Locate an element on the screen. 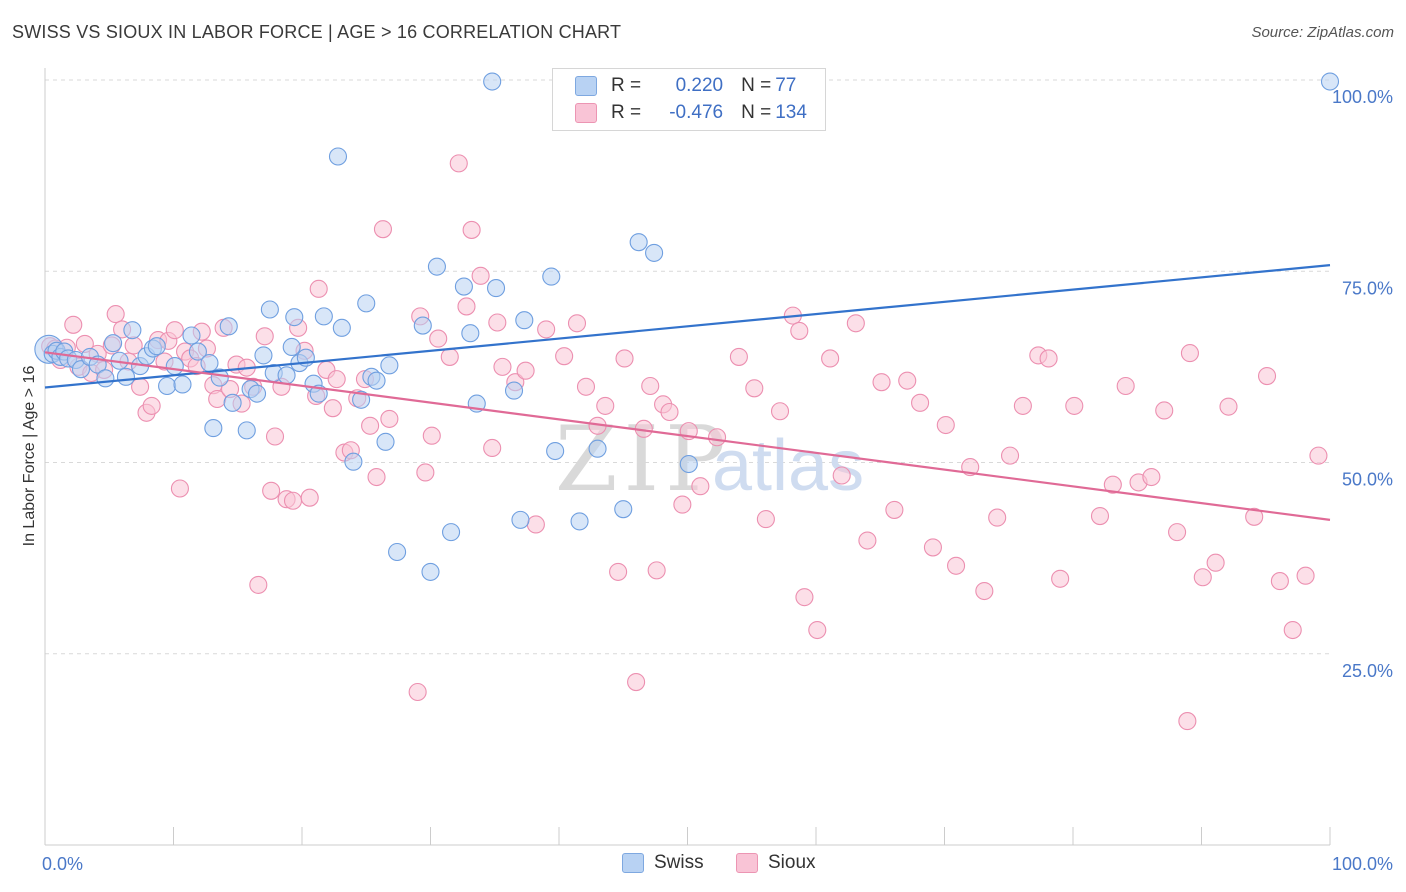  swiss-n-value: 77 is located at coordinates (786, 85).